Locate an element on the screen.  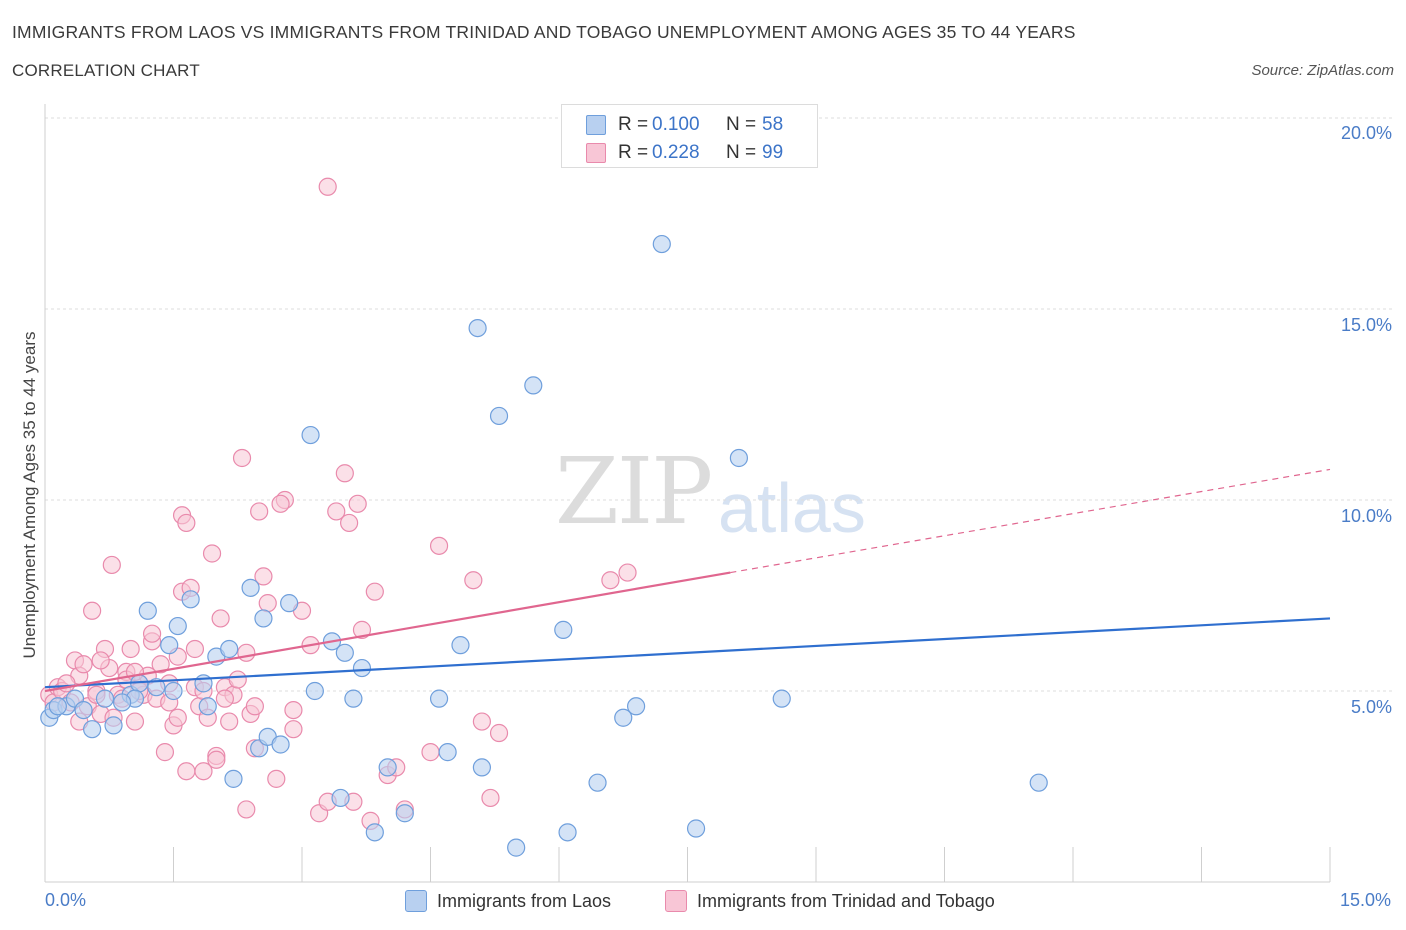
x-tick-label: 0.0% is located at coordinates (66, 900).